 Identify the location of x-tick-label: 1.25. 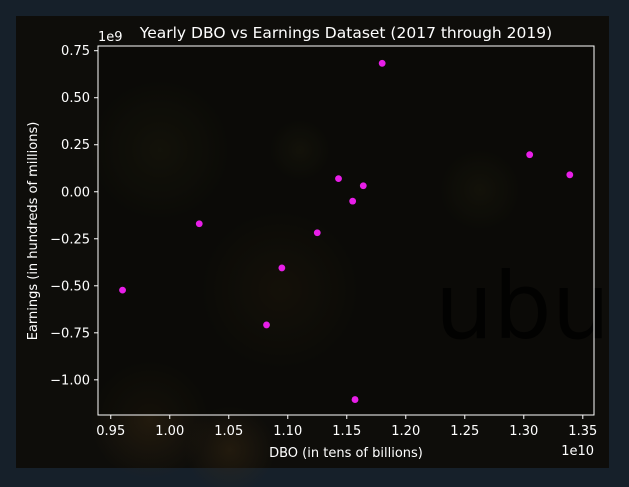
(464, 431).